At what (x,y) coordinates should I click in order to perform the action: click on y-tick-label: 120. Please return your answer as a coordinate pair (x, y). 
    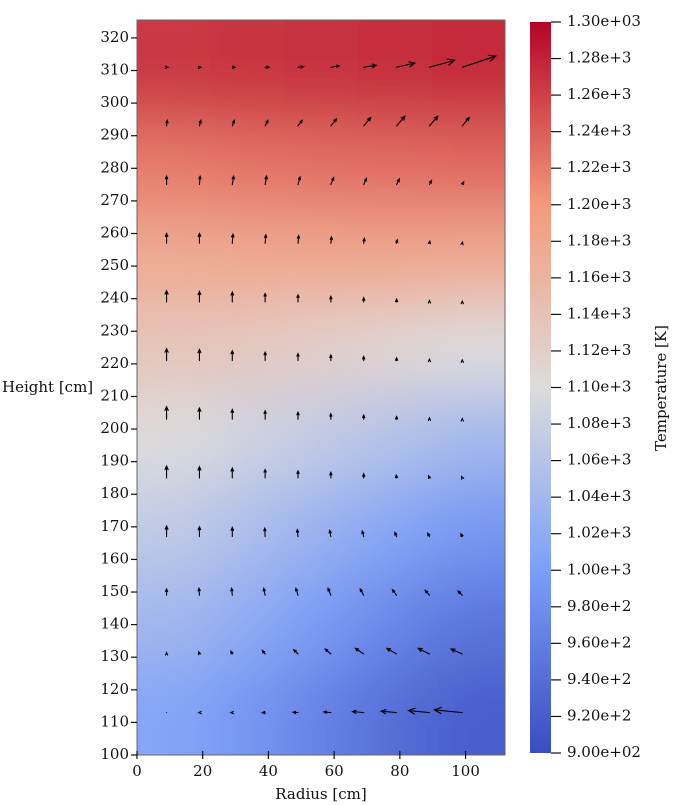
    Looking at the image, I should click on (114, 689).